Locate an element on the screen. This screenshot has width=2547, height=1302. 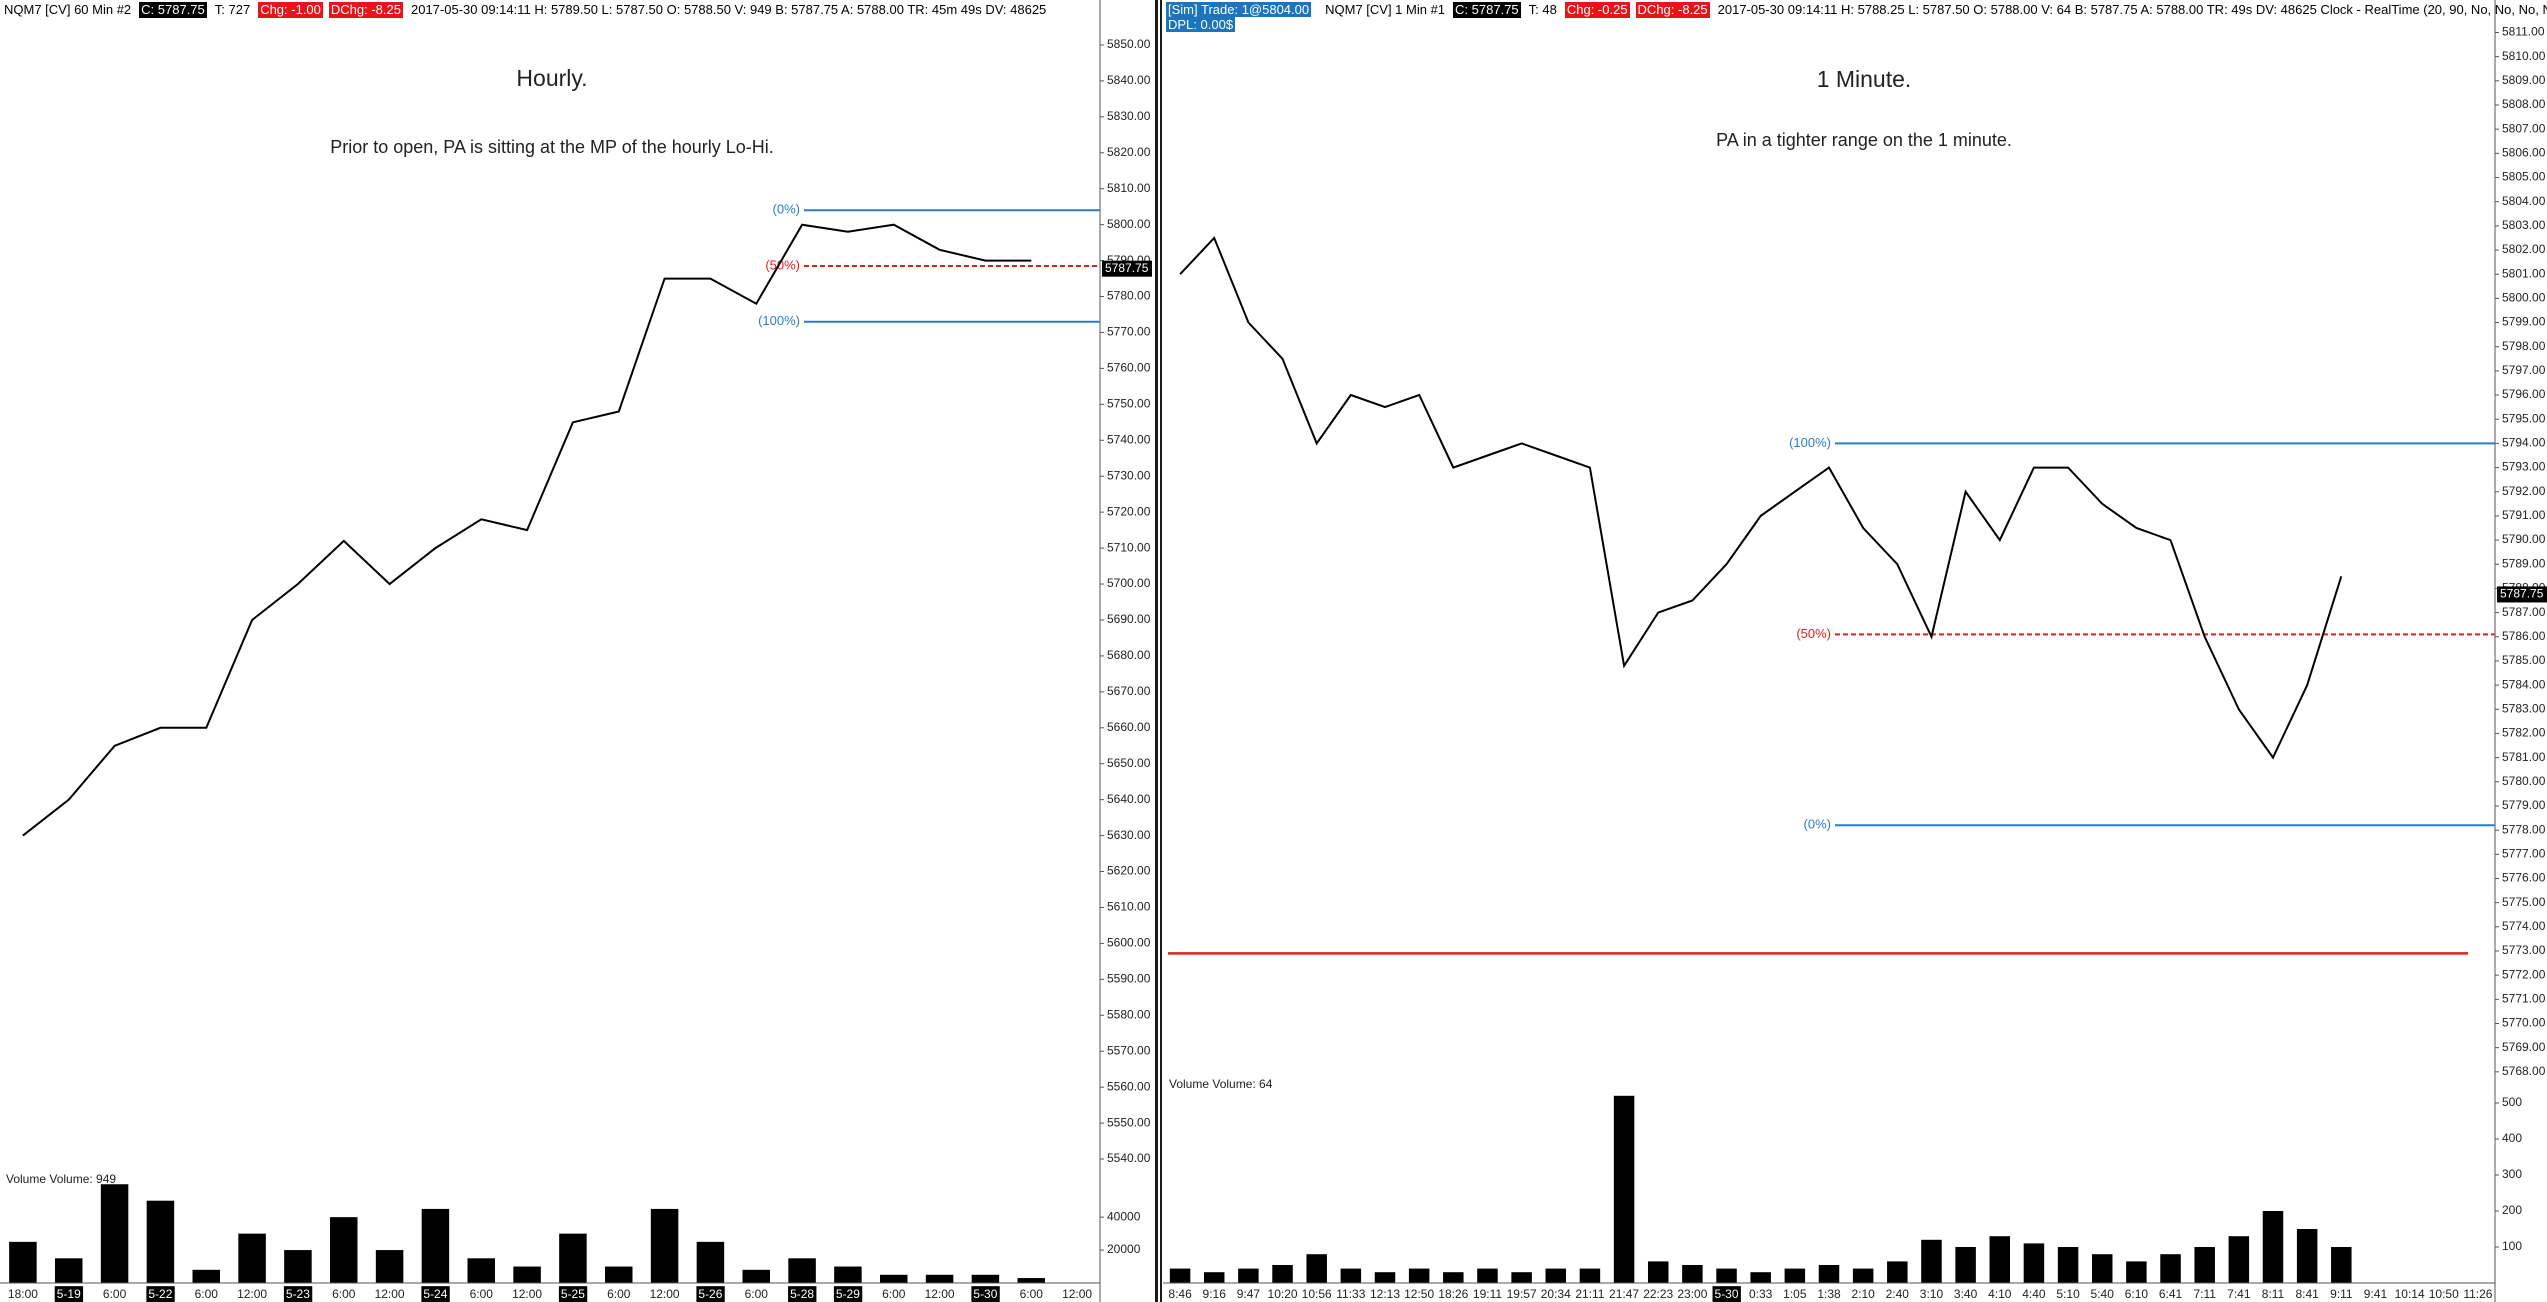
y-tick-label: 5782.00 is located at coordinates (2524, 733).